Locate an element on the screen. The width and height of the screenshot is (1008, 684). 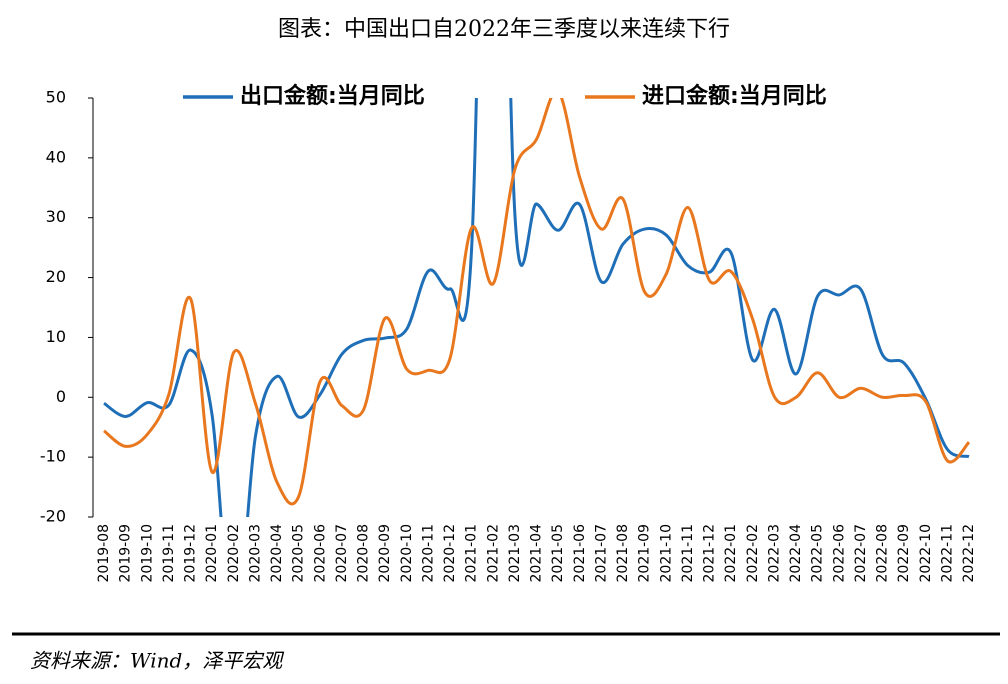
x-tick-label: 2021-10 is located at coordinates (666, 553).